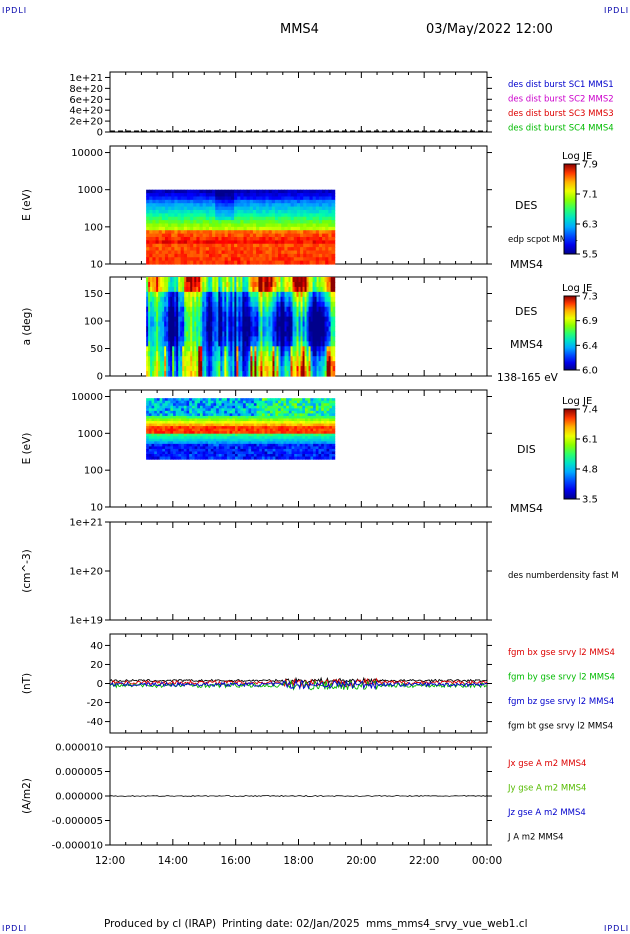  What do you see at coordinates (299, 29) in the screenshot?
I see `plot-title: MMS4` at bounding box center [299, 29].